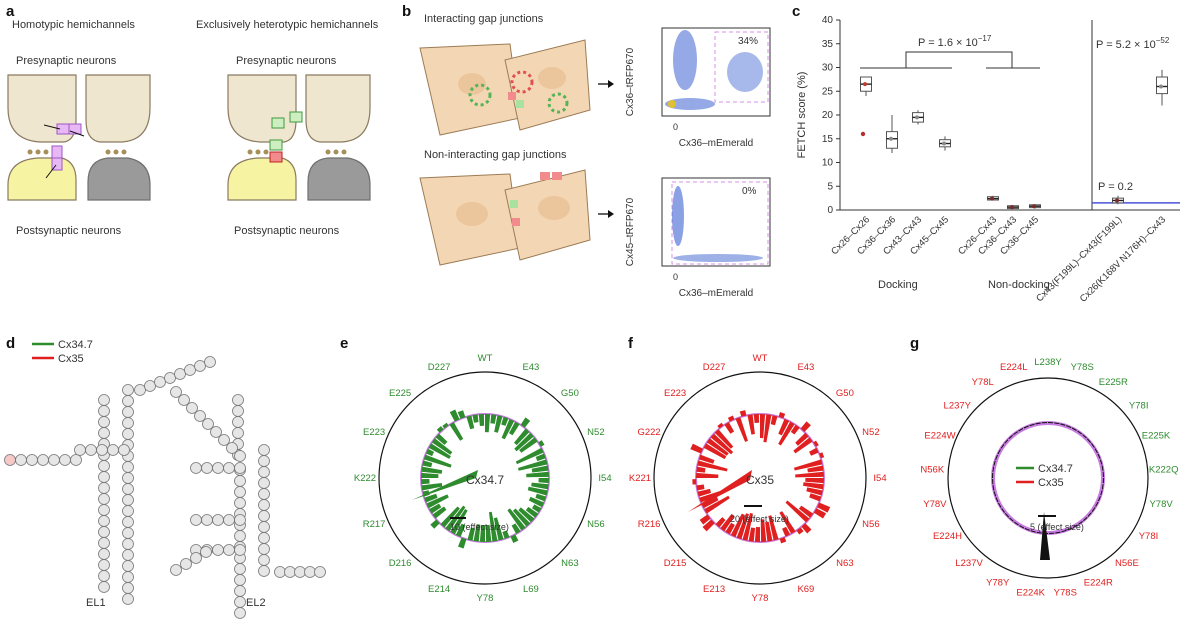 The width and height of the screenshot is (1200, 625). What do you see at coordinates (10, 343) in the screenshot?
I see `panel-d-letter: d` at bounding box center [10, 343].